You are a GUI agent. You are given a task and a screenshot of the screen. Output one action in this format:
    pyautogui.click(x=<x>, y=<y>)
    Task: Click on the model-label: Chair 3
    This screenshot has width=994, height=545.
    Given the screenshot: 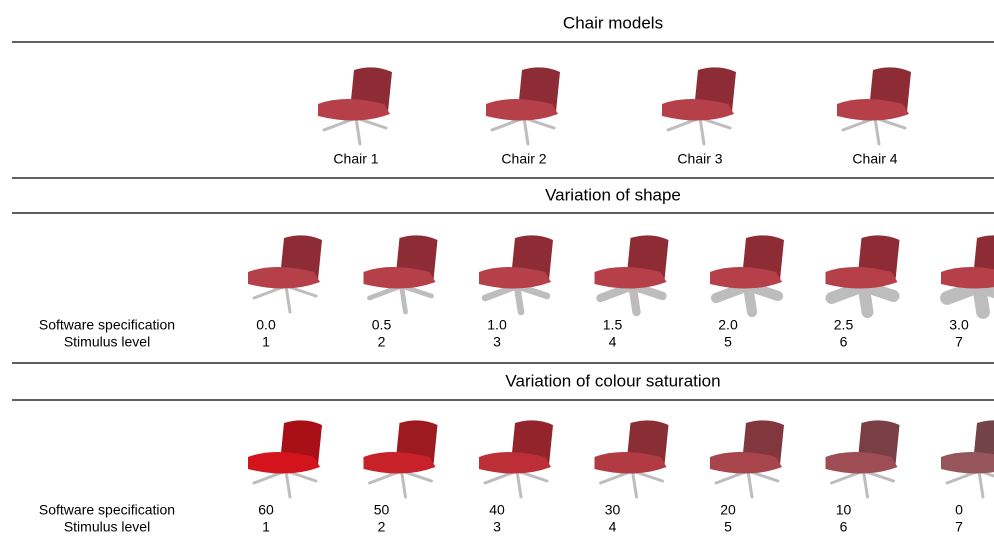 What is the action you would take?
    pyautogui.click(x=699, y=159)
    